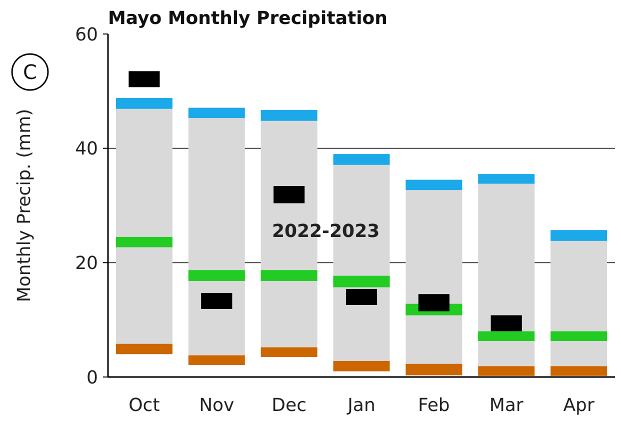 The width and height of the screenshot is (621, 423). I want to click on x-tick-label: Jan, so click(361, 405).